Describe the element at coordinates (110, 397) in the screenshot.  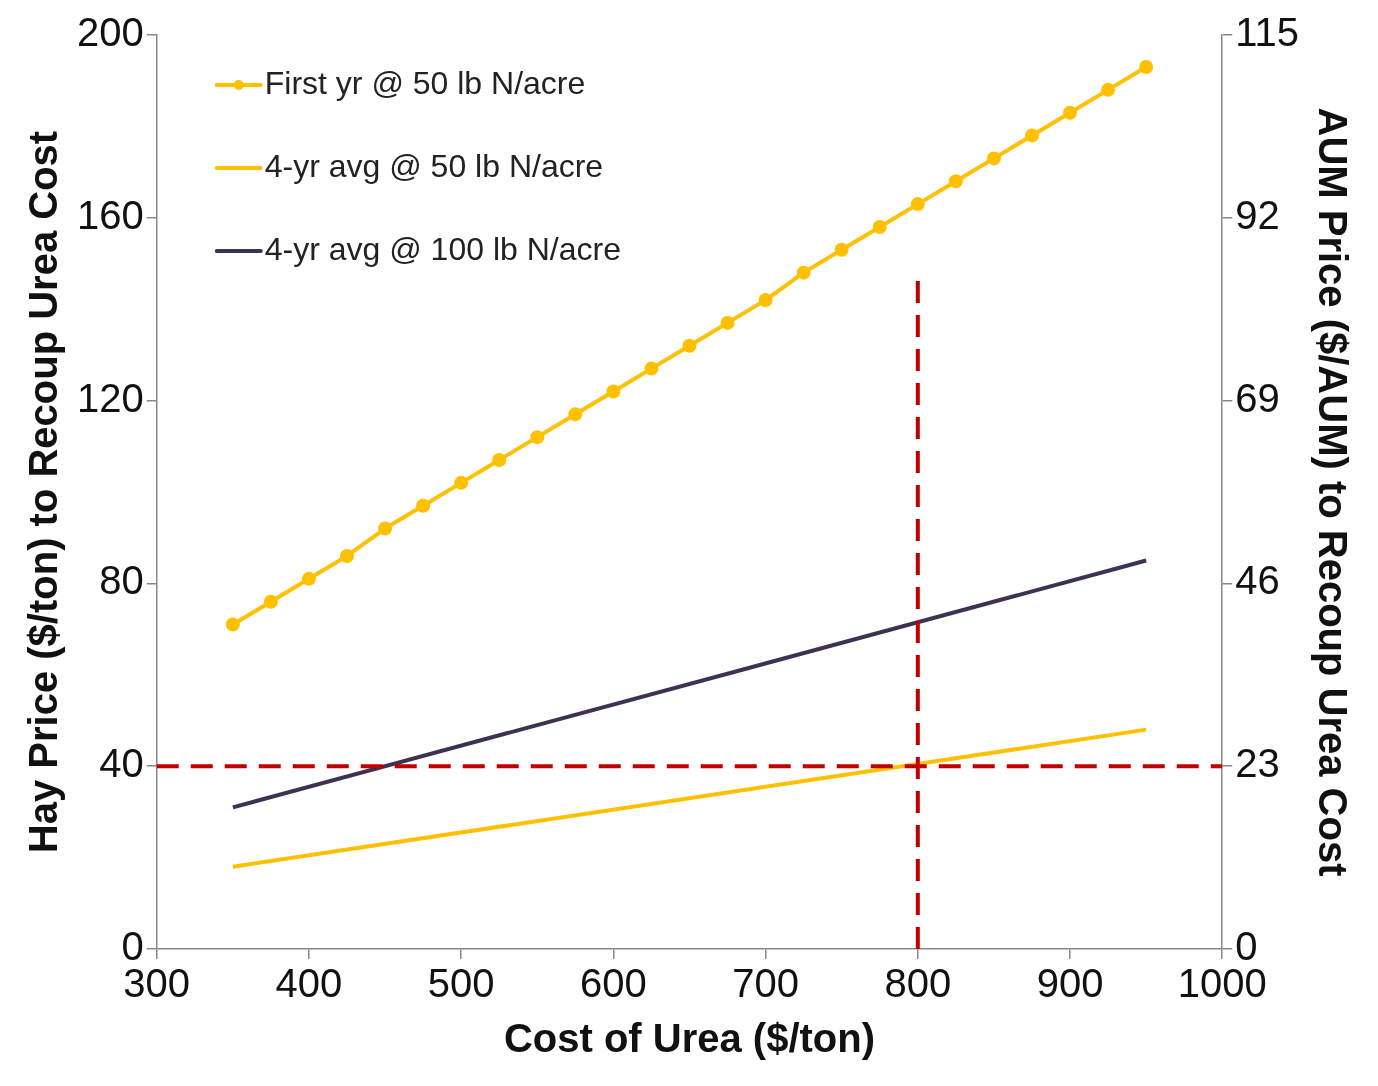
I see `y-tick-label: 120` at that location.